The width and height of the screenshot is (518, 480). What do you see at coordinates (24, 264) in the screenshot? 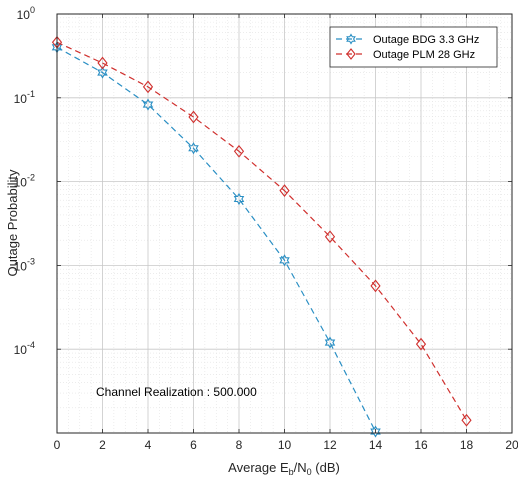
I see `y-tick-label: 10⁻³` at bounding box center [24, 264].